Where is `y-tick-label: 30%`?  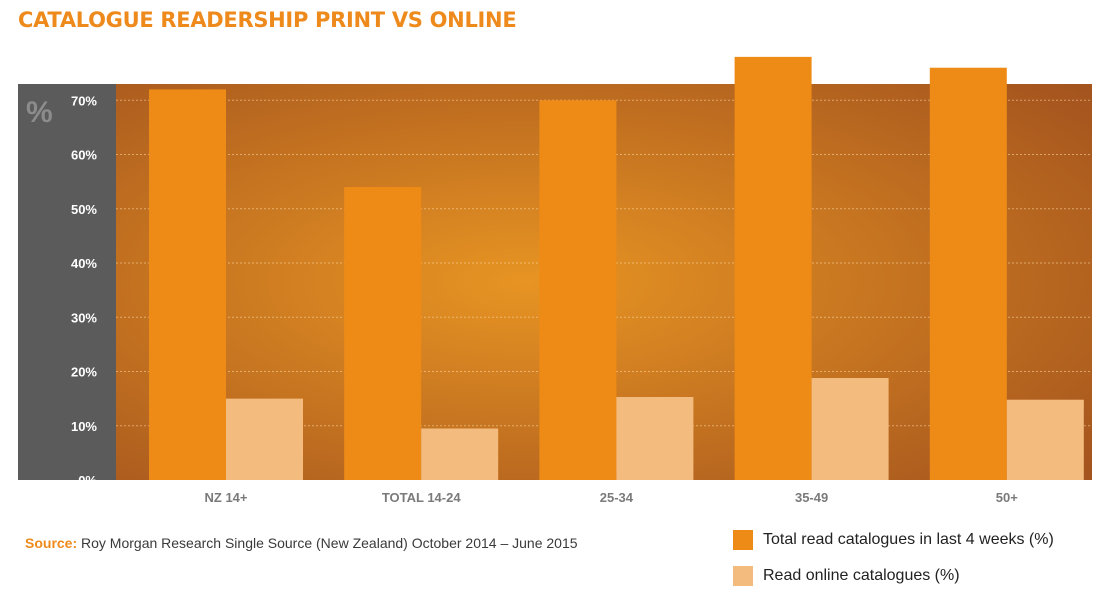
y-tick-label: 30% is located at coordinates (84, 317).